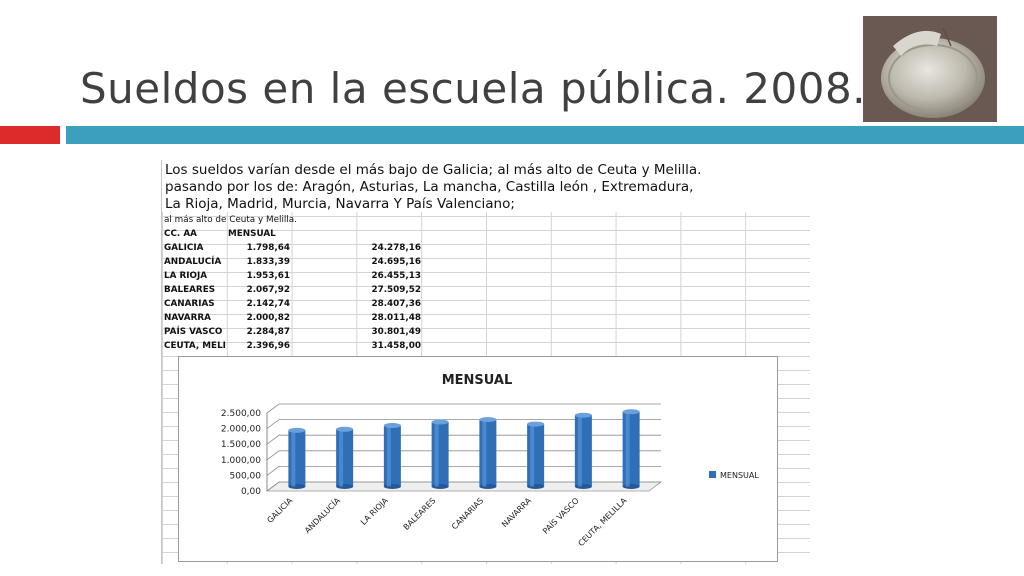  Describe the element at coordinates (241, 461) in the screenshot. I see `y-tick-label: 1.000,00` at that location.